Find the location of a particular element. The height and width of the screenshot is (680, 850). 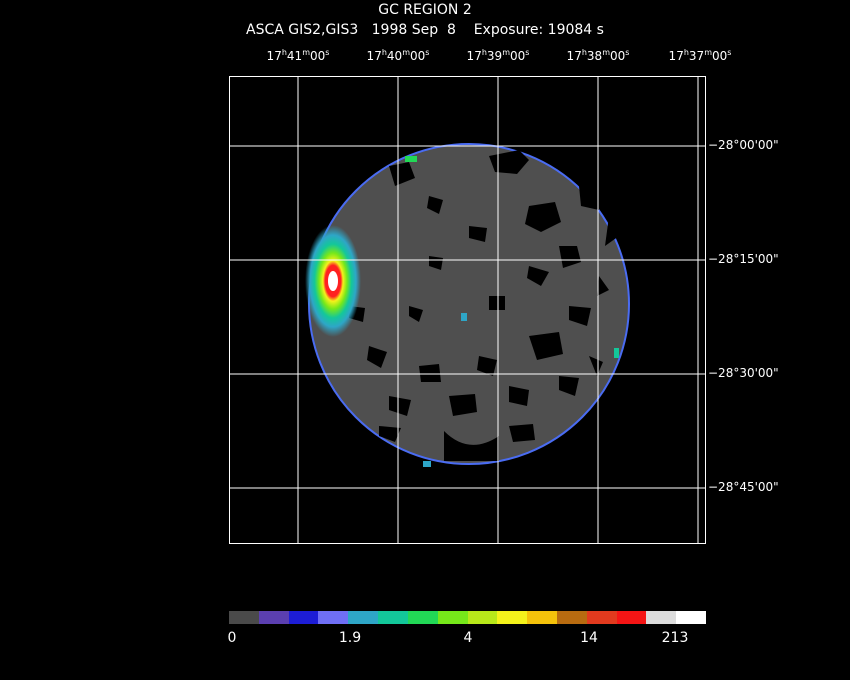

dec-tick-label: −28°00'00" is located at coordinates (743, 145).